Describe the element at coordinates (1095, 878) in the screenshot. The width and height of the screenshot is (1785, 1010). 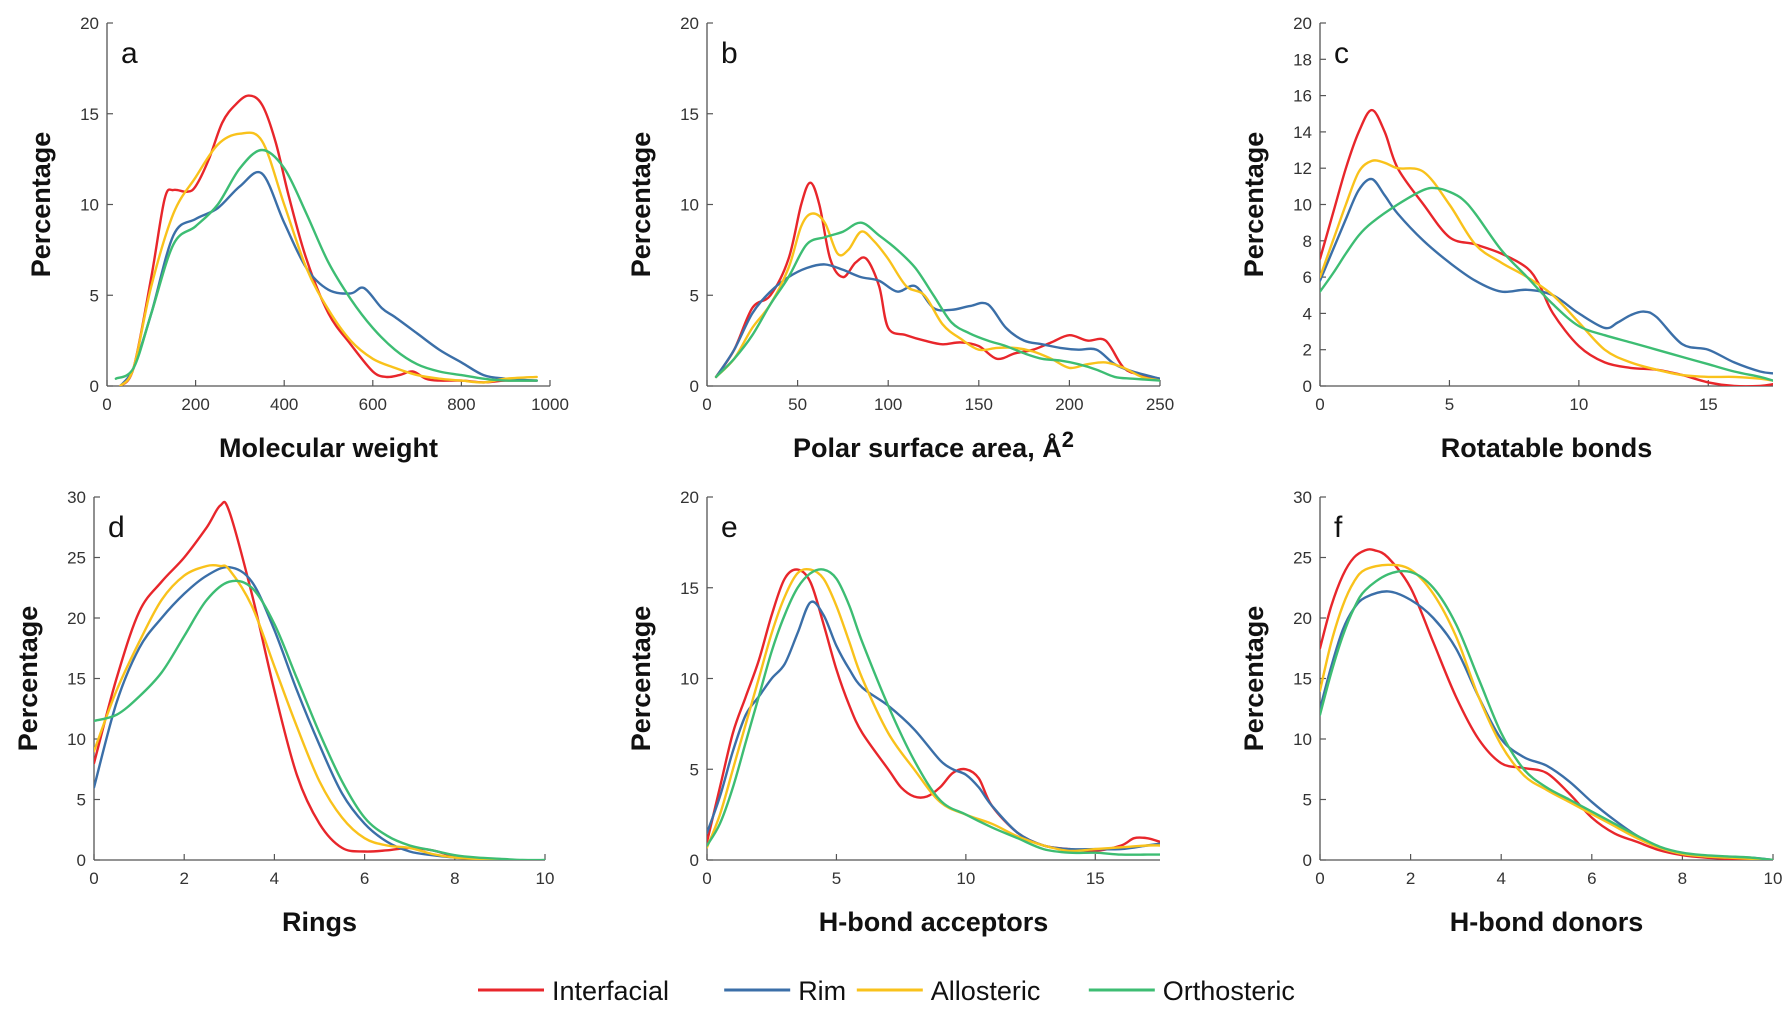
I see `x-tick-label: 15` at that location.